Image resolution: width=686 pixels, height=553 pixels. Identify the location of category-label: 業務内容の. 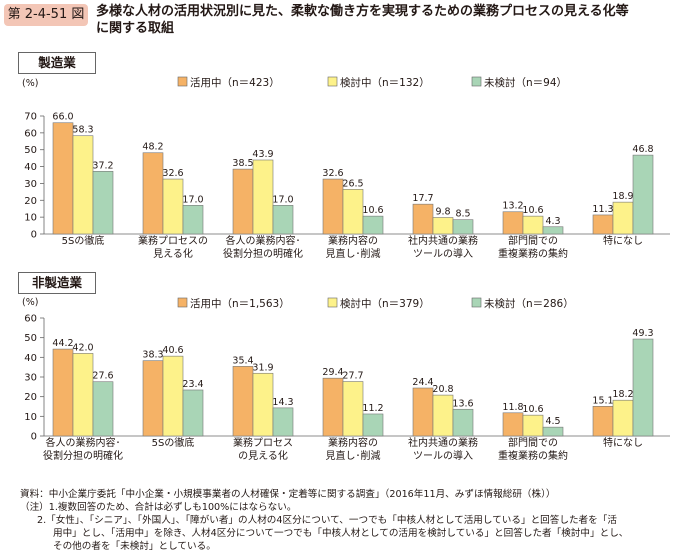
(353, 442).